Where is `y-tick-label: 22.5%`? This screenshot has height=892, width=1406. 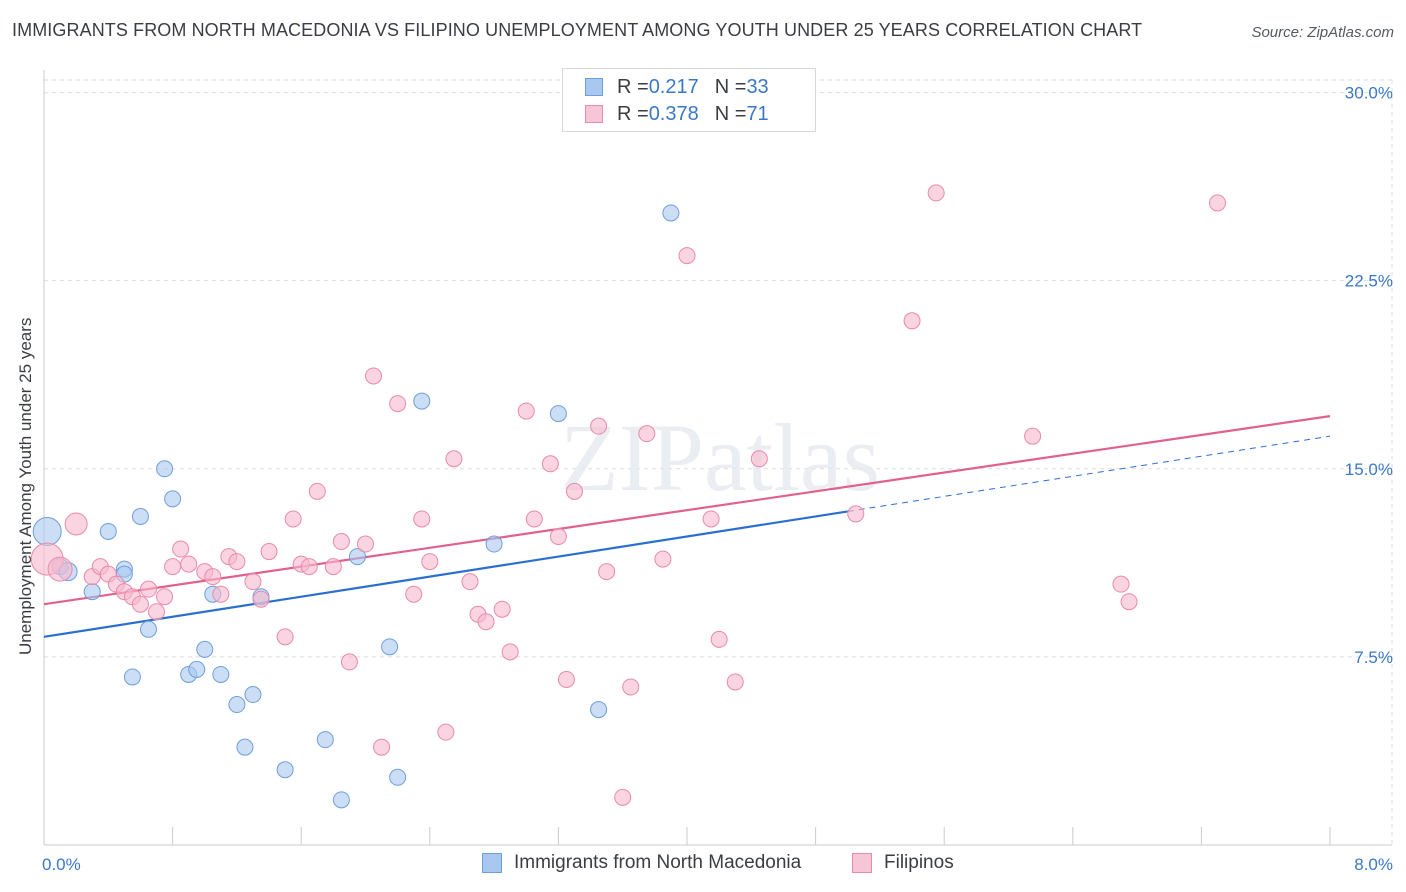
y-tick-label: 22.5% is located at coordinates (1369, 281).